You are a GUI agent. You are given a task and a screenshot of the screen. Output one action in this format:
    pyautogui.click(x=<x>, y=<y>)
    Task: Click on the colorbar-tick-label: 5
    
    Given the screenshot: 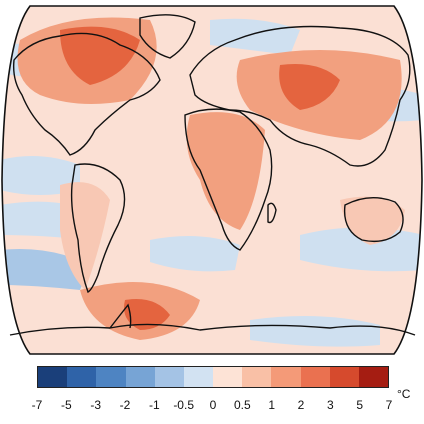 What is the action you would take?
    pyautogui.click(x=359, y=405)
    